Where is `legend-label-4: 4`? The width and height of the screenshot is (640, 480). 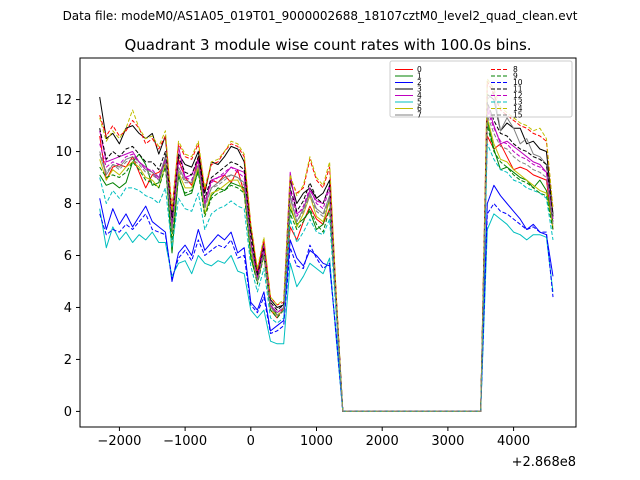
legend-label-4: 4 is located at coordinates (419, 95).